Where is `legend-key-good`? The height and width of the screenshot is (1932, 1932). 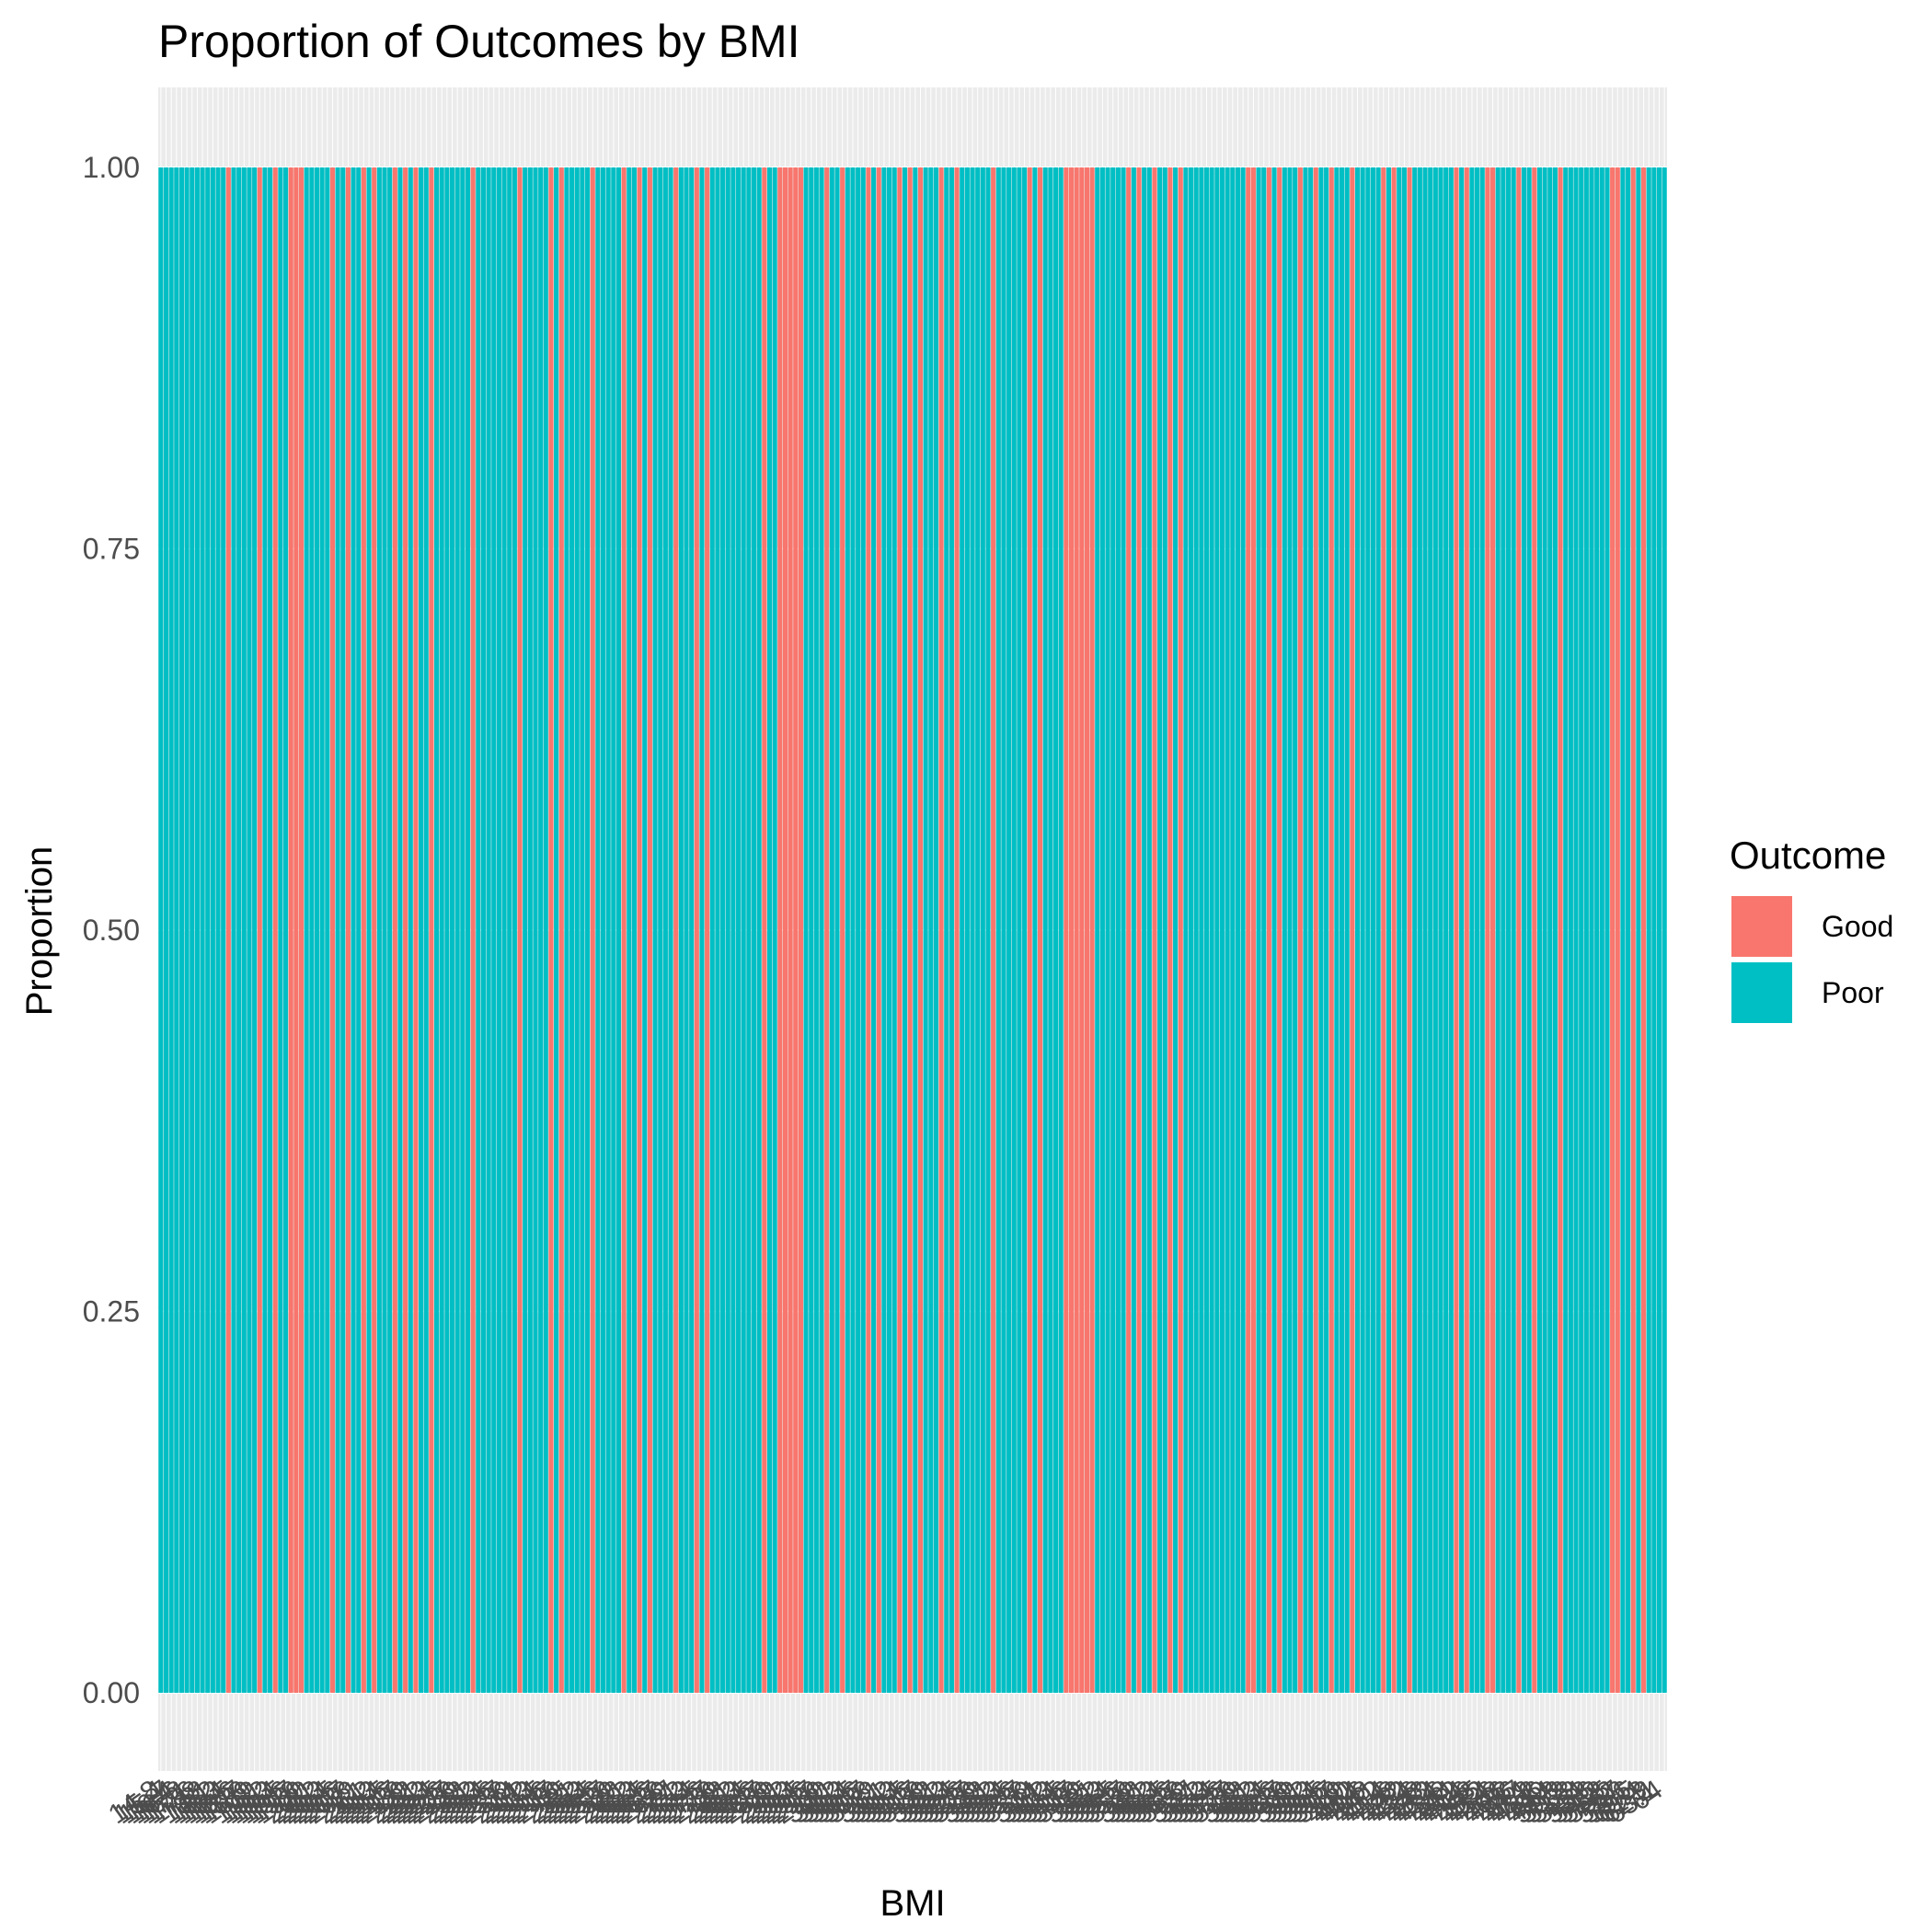
legend-key-good is located at coordinates (1761, 926).